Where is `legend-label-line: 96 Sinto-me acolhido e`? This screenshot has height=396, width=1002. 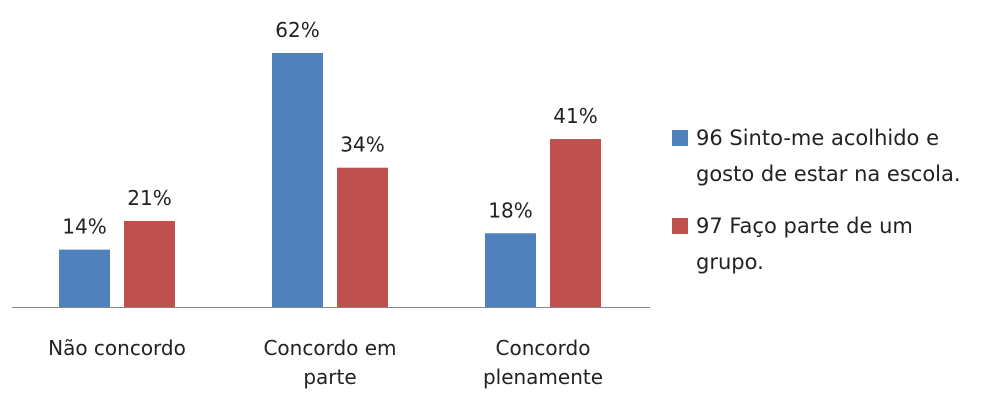
legend-label-line: 96 Sinto-me acolhido e is located at coordinates (817, 138).